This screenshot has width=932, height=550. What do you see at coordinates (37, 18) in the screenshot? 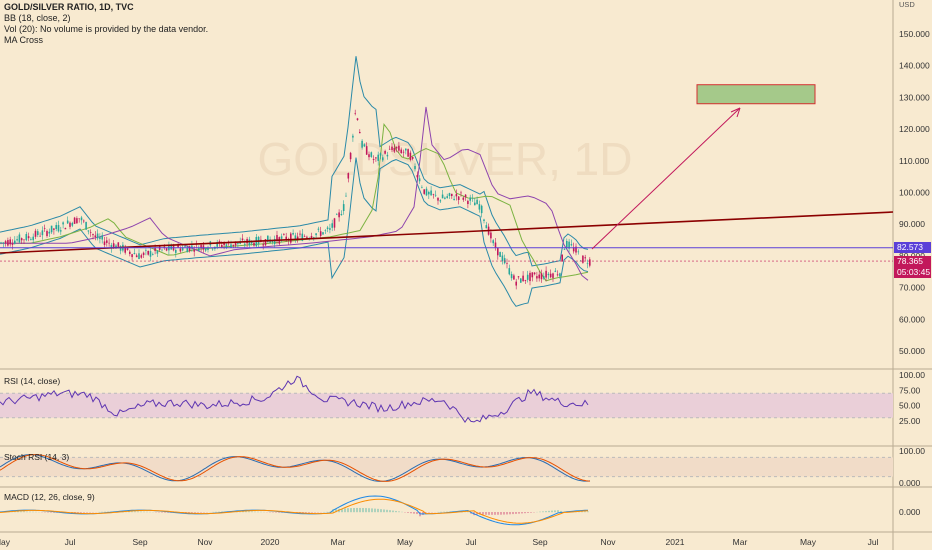
I see `bb-indicator-label: BB (18, close, 2)` at bounding box center [37, 18].